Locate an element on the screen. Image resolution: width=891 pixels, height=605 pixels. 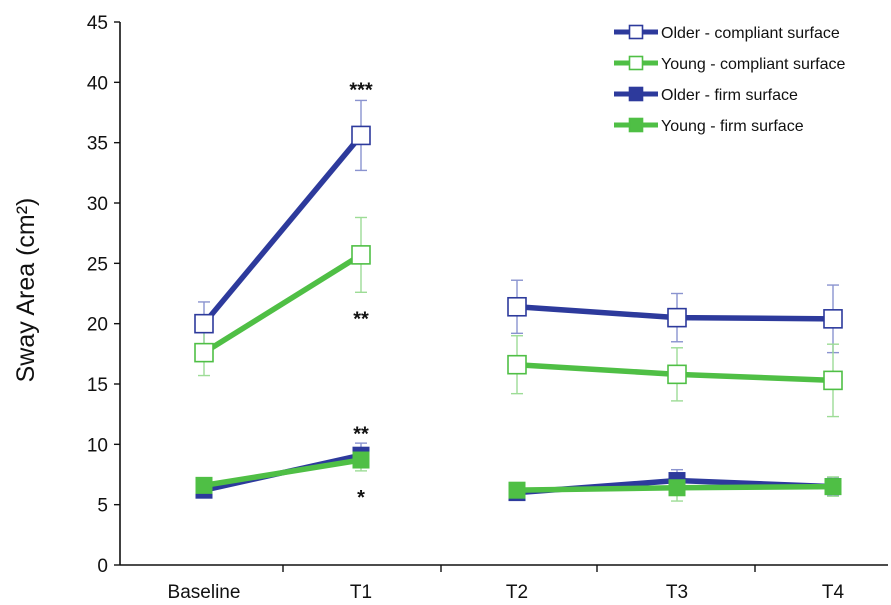
x-tick-label: Baseline is located at coordinates (204, 592).